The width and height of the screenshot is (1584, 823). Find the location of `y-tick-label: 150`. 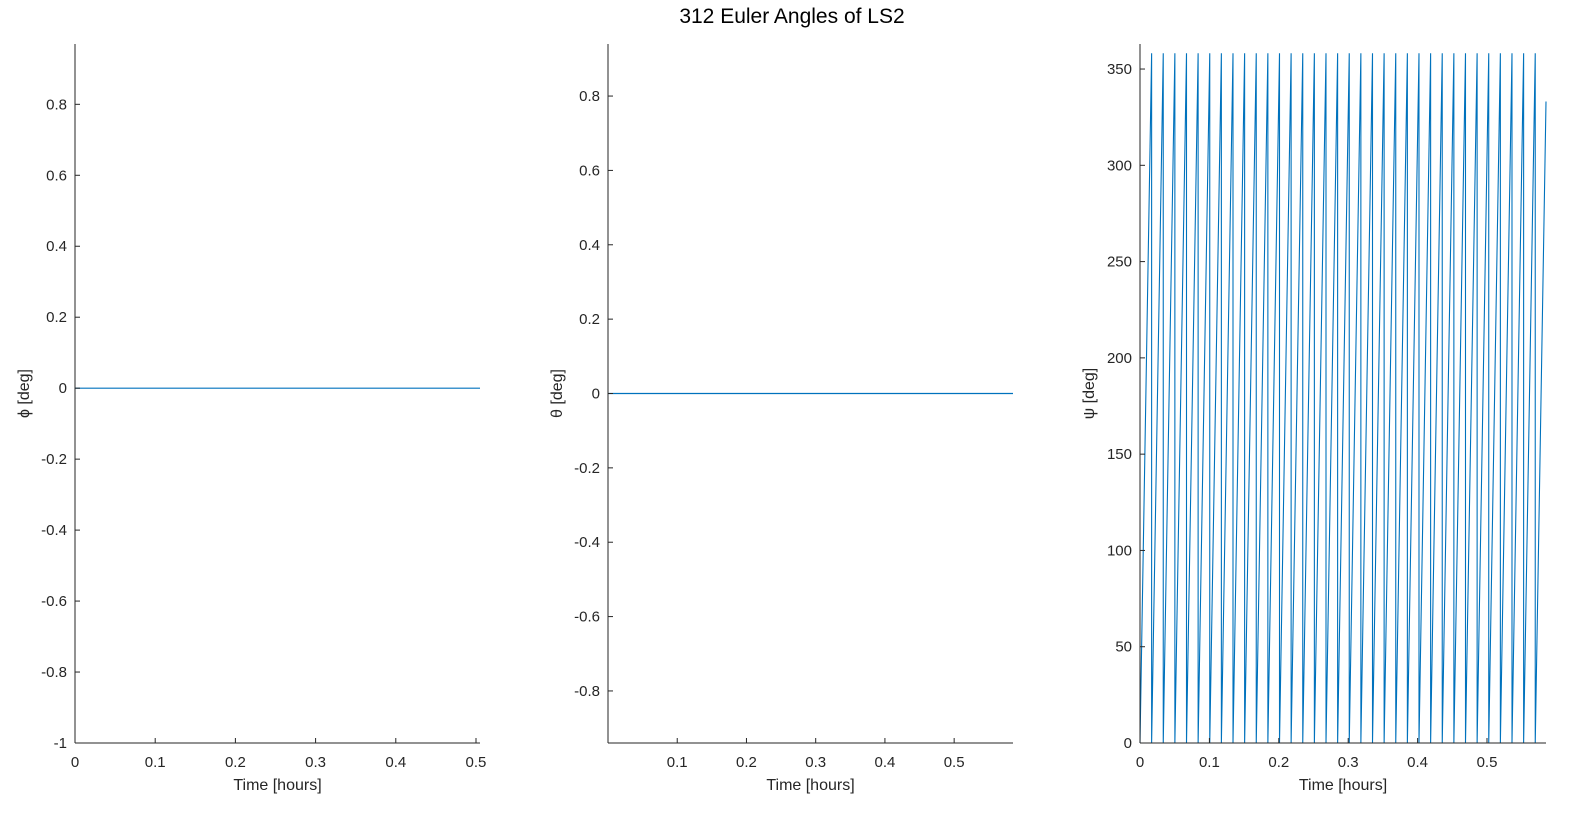

y-tick-label: 150 is located at coordinates (1119, 454).